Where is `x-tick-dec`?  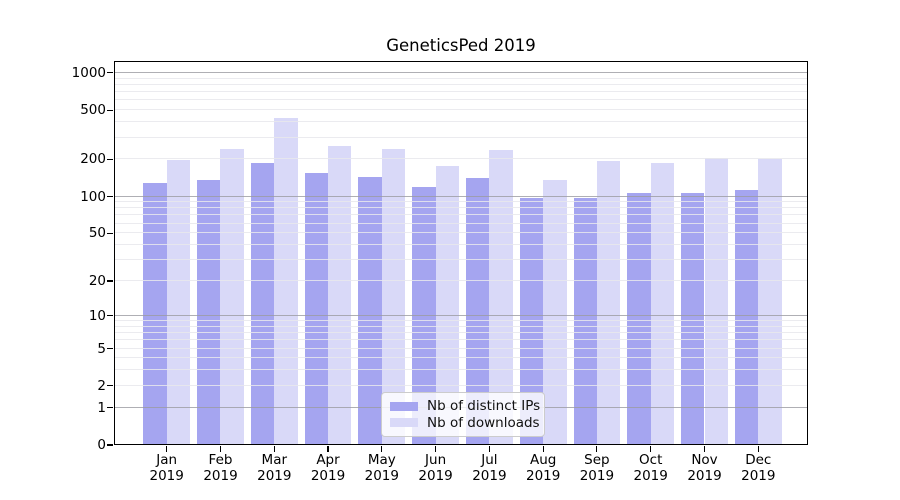 x-tick-dec is located at coordinates (758, 448).